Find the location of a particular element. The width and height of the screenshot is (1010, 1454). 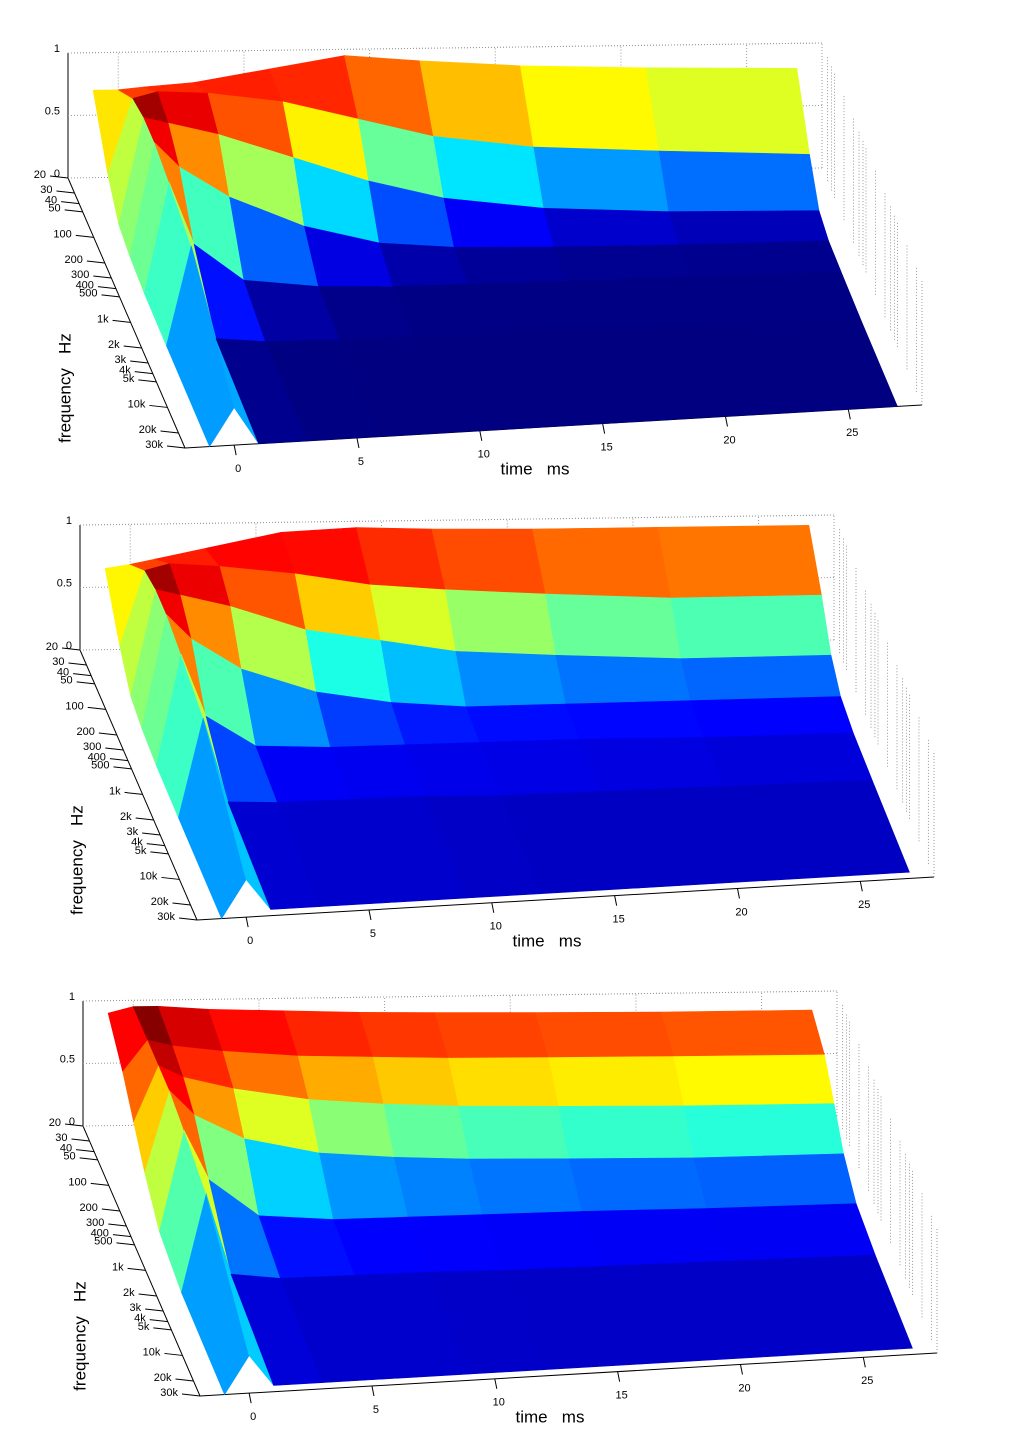

x-tick-label: 25 is located at coordinates (864, 905).